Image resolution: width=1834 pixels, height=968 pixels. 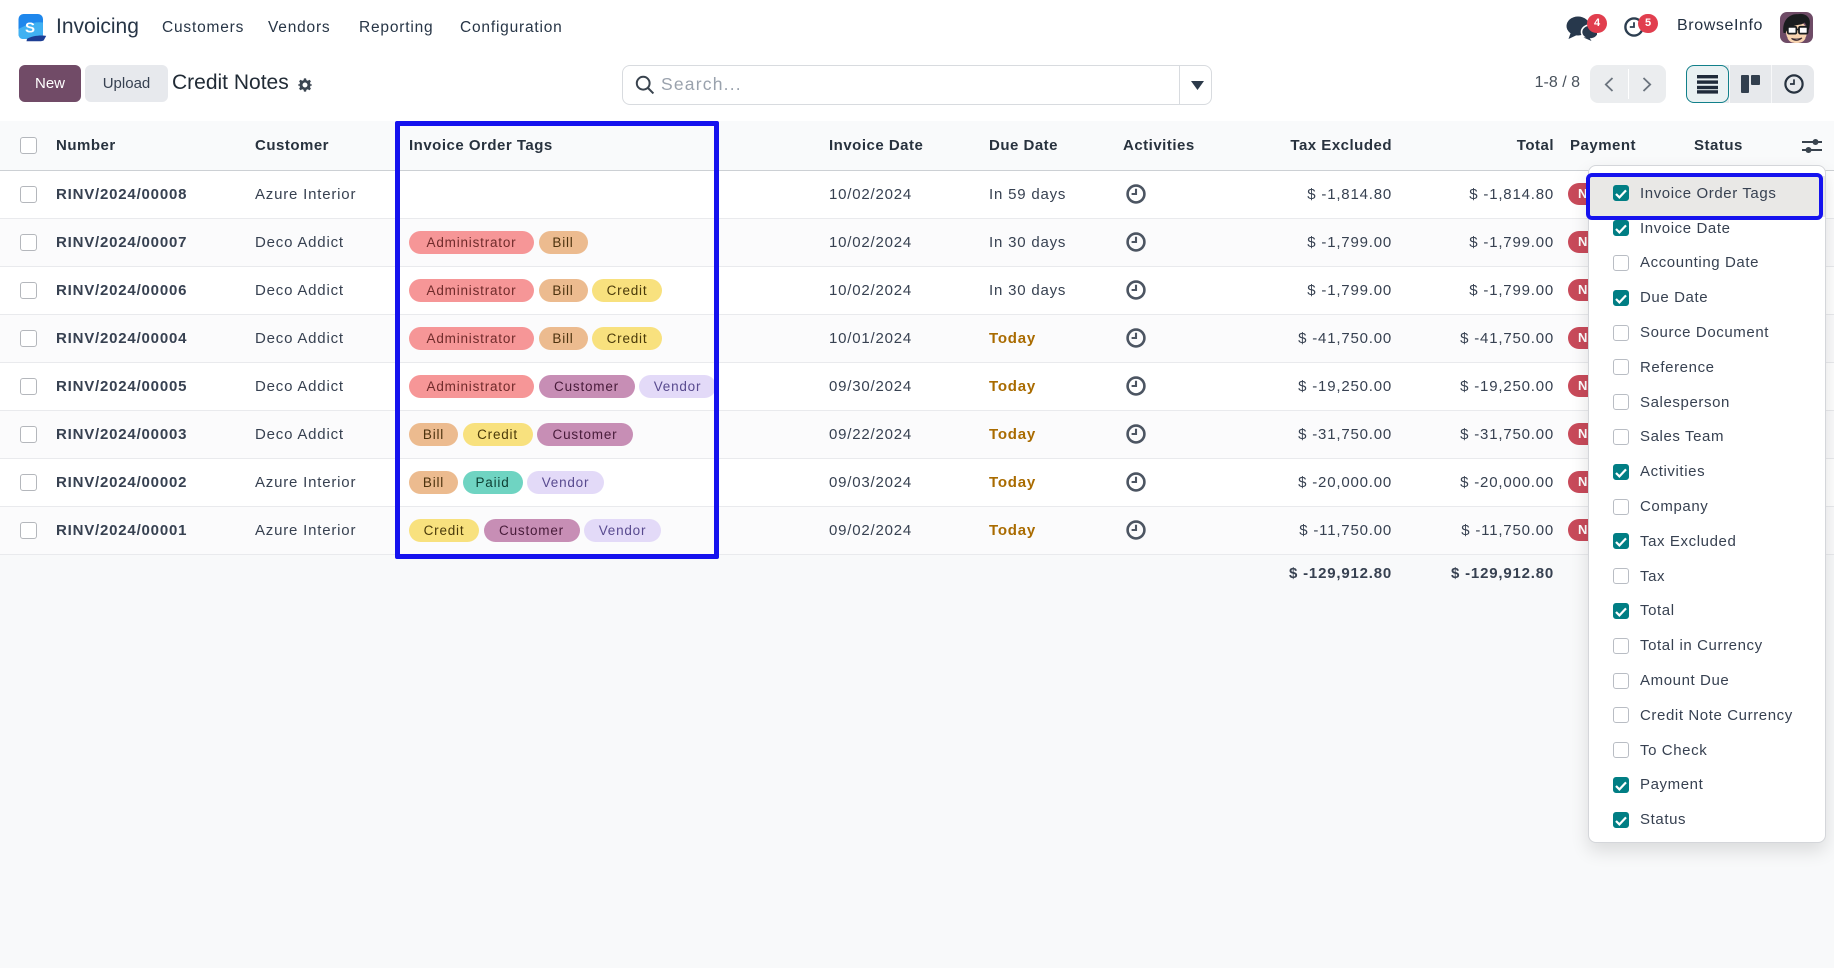 What do you see at coordinates (30, 28) in the screenshot?
I see `svg-text: S` at bounding box center [30, 28].